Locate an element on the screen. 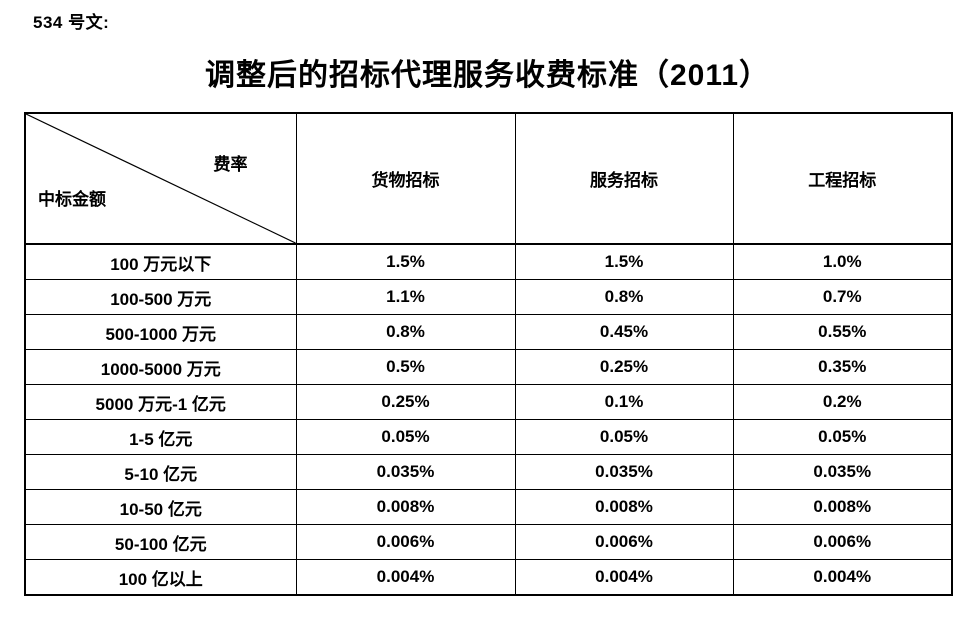 This screenshot has height=629, width=979. amount-range-cell: 10-50 亿元 is located at coordinates (160, 507).